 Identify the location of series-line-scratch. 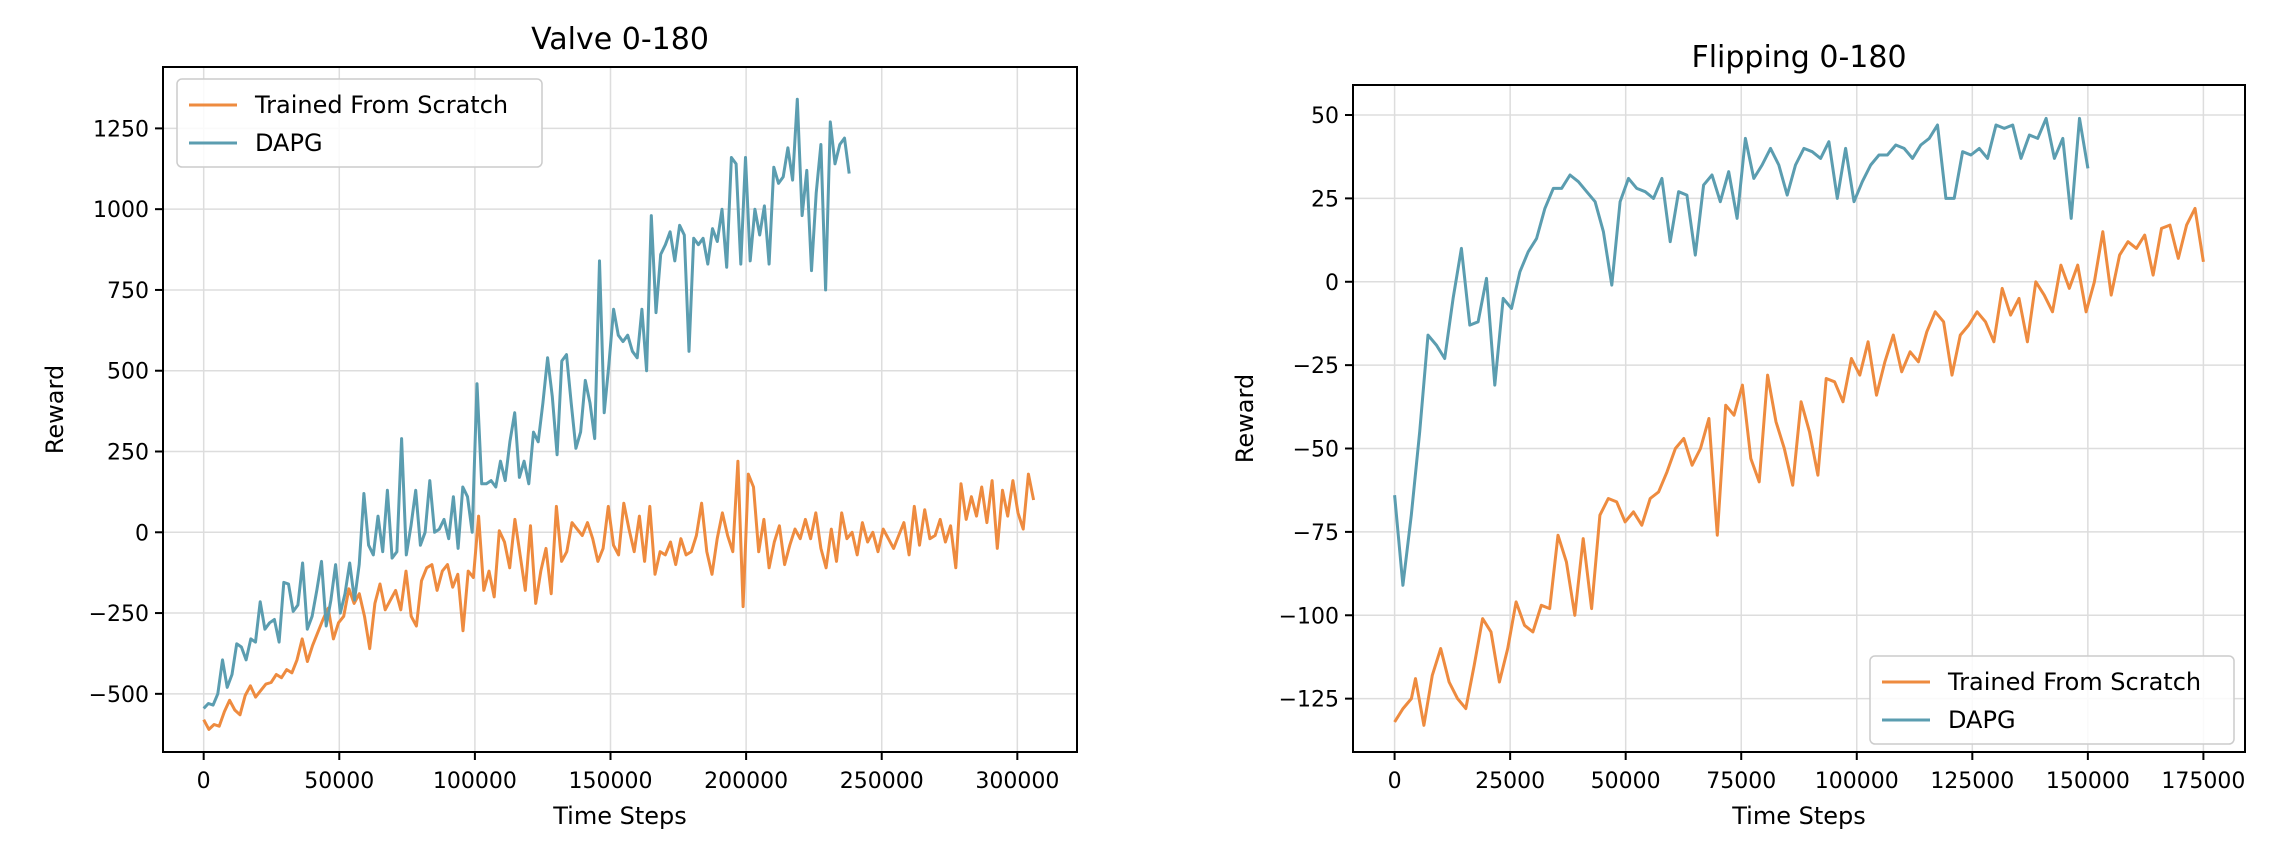
(619, 595).